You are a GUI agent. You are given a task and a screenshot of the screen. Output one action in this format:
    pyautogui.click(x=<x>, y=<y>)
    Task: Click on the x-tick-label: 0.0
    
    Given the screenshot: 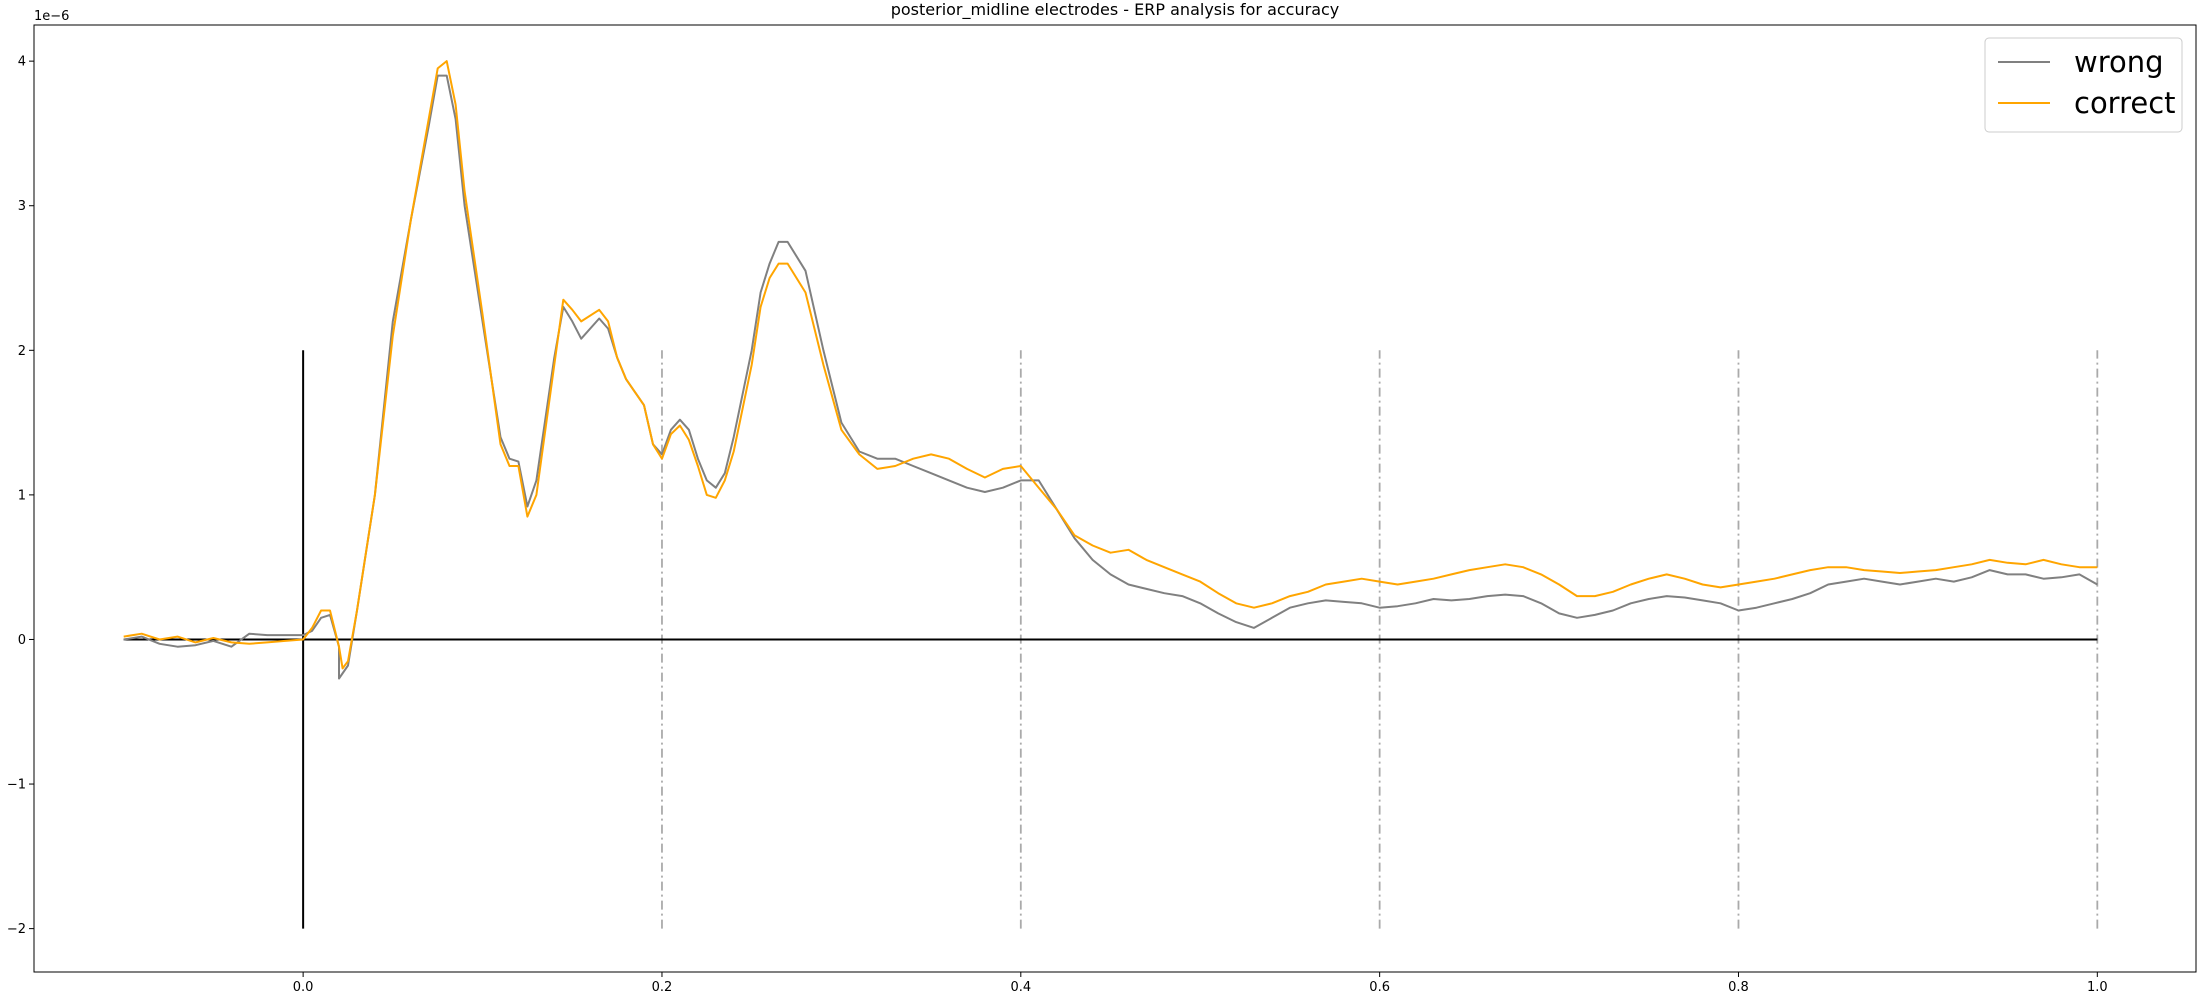 What is the action you would take?
    pyautogui.click(x=303, y=987)
    